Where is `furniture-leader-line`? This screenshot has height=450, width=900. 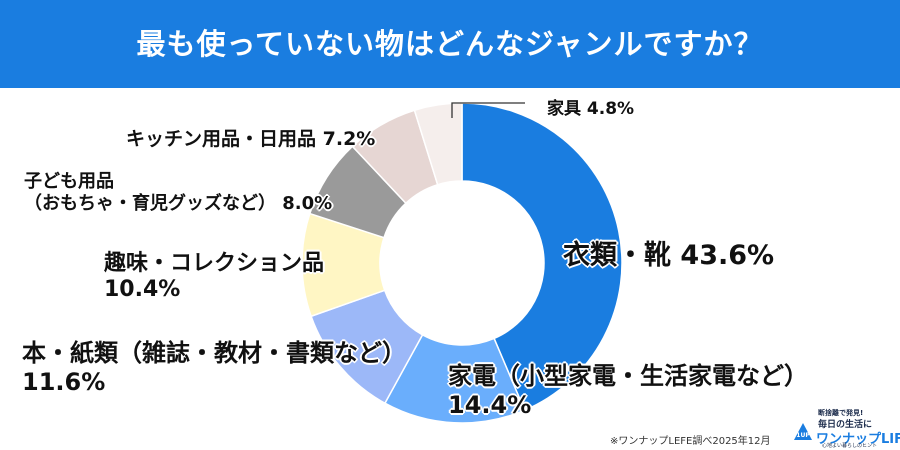
furniture-leader-line is located at coordinates (488, 110).